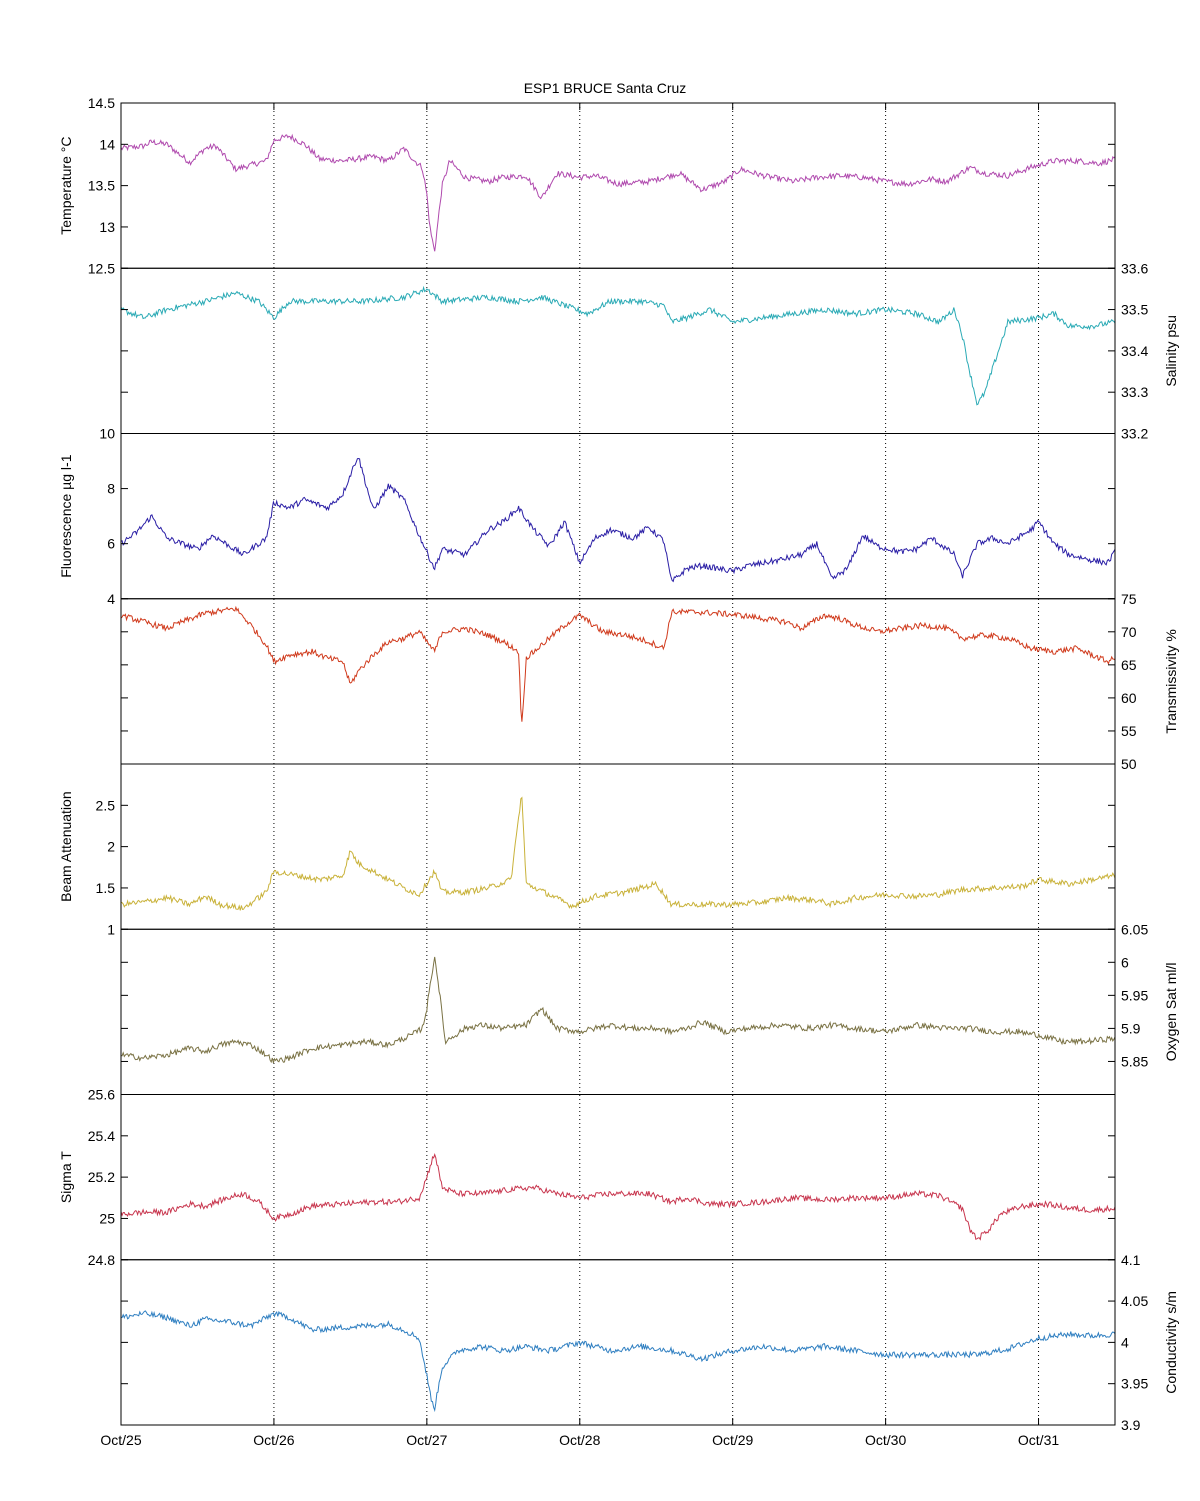 The width and height of the screenshot is (1200, 1501). I want to click on panel-frame-fluorescence, so click(618, 516).